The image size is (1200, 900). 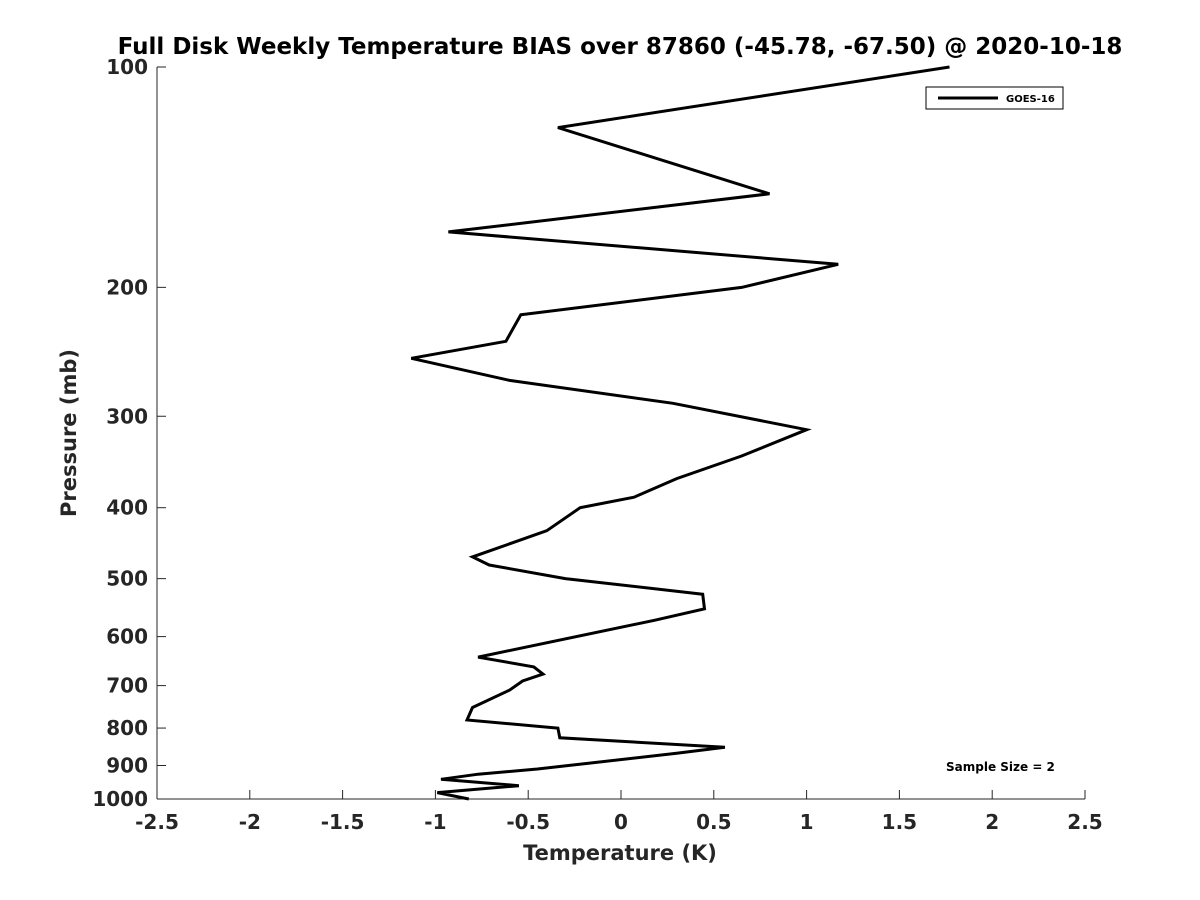 I want to click on y-tick-label: 300, so click(x=127, y=416).